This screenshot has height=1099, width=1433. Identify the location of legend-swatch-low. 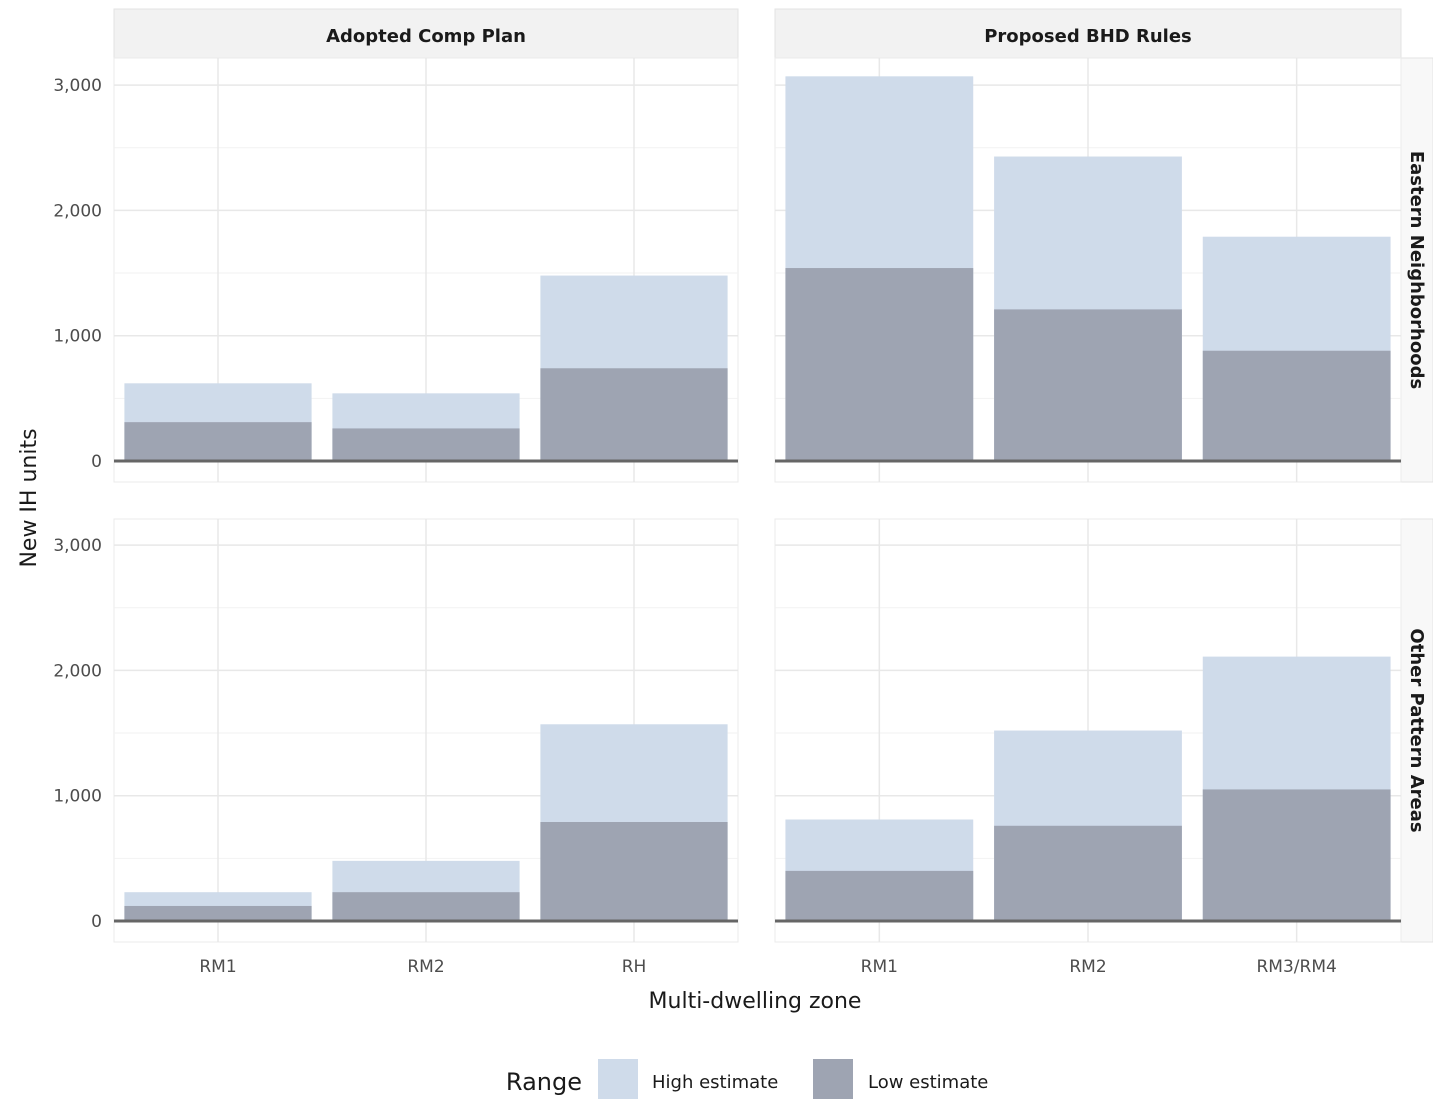
(833, 1079).